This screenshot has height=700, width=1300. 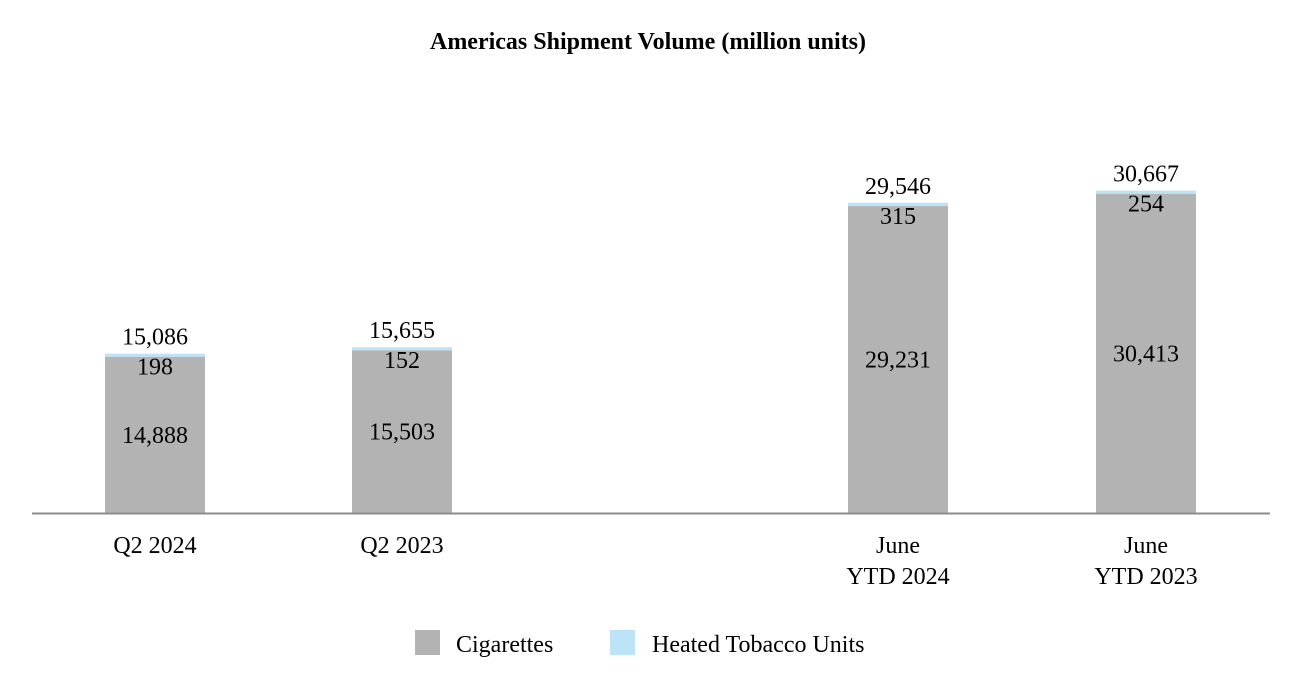 What do you see at coordinates (402, 331) in the screenshot?
I see `total-label-q2-2023: 15,655` at bounding box center [402, 331].